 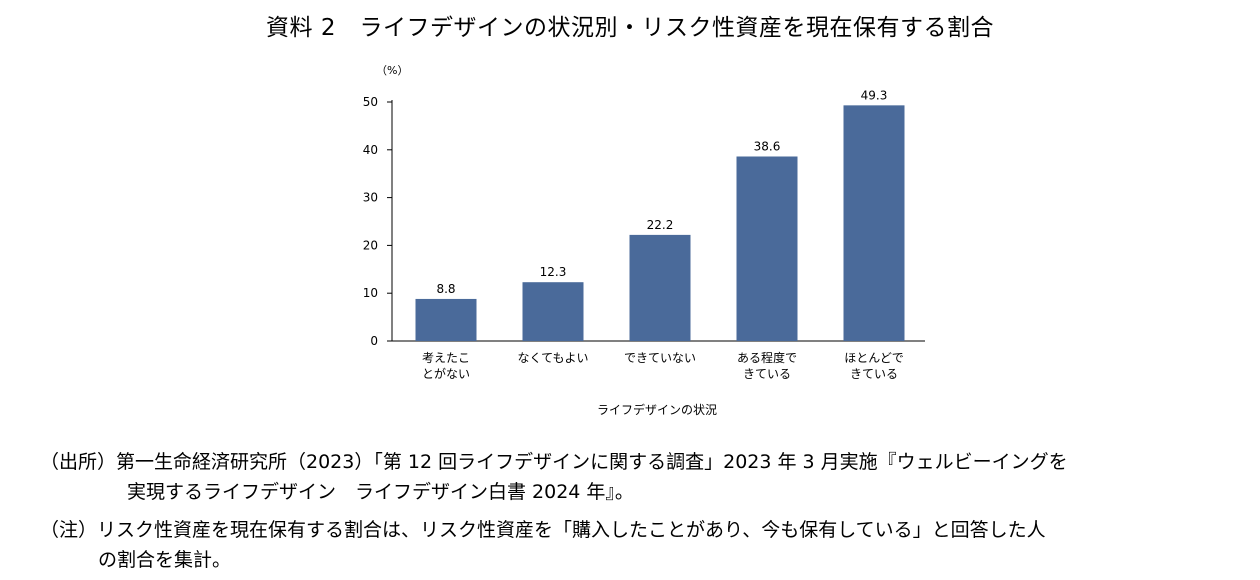 I want to click on x-tick-label: 考えたことがない, so click(x=446, y=366).